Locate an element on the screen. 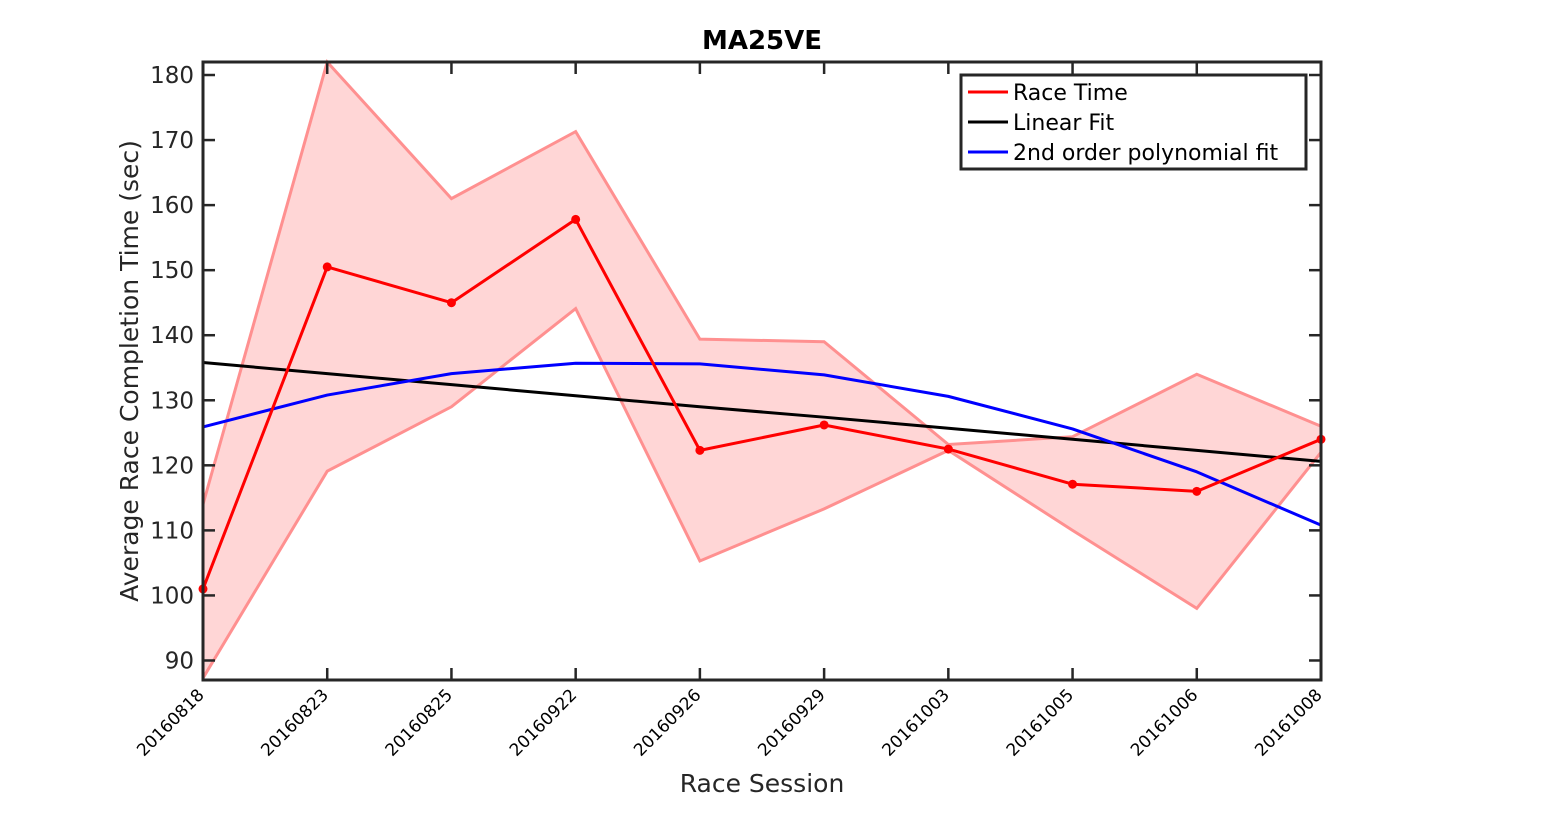 This screenshot has width=1543, height=824. chart-title: MA25VE is located at coordinates (762, 41).